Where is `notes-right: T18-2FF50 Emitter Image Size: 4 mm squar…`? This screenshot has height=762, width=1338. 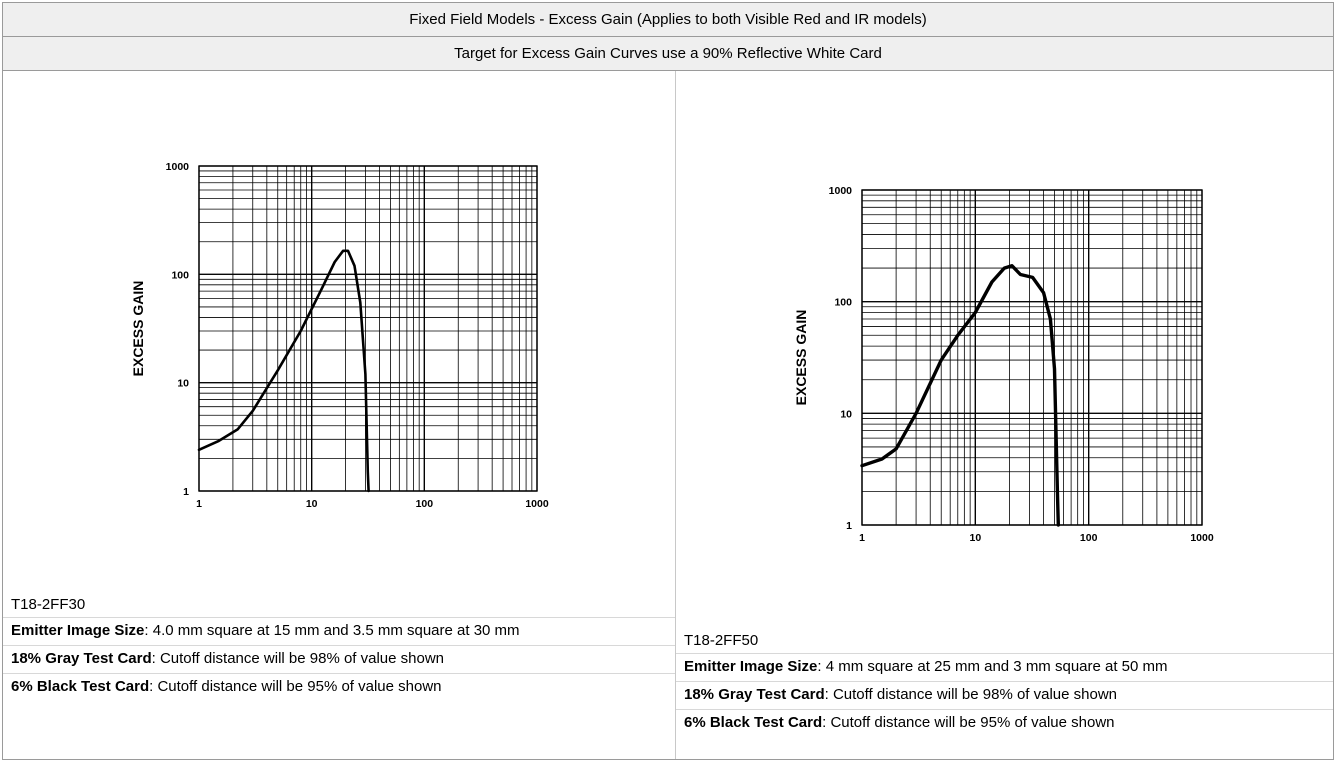 notes-right: T18-2FF50 Emitter Image Size: 4 mm squar… is located at coordinates (1004, 682).